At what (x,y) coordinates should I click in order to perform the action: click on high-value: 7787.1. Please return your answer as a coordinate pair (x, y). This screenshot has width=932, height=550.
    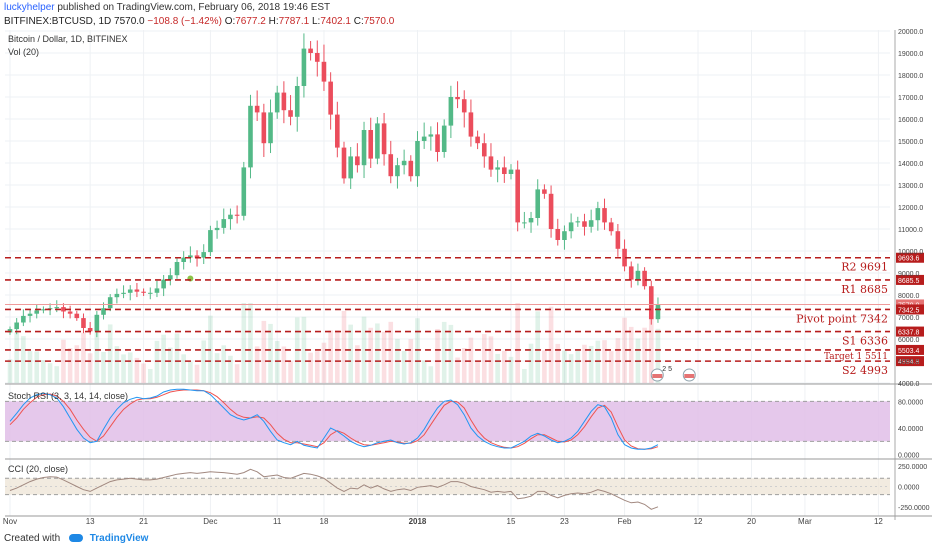
    Looking at the image, I should click on (294, 21).